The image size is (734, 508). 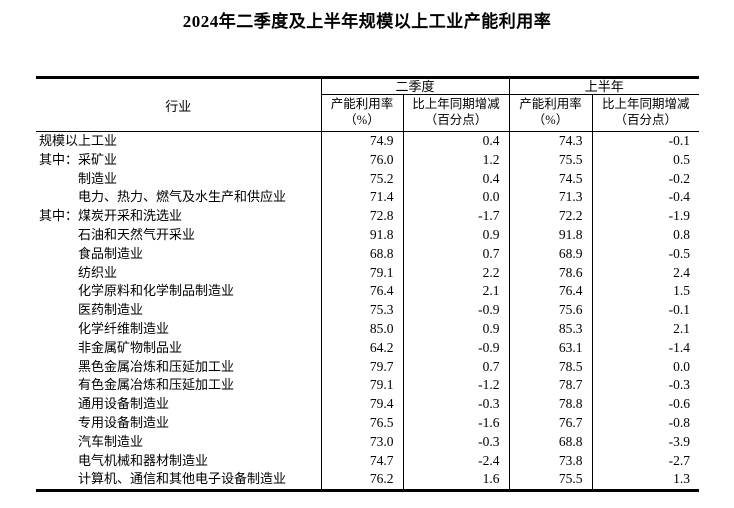 I want to click on value-cell: 78.8, so click(x=550, y=404).